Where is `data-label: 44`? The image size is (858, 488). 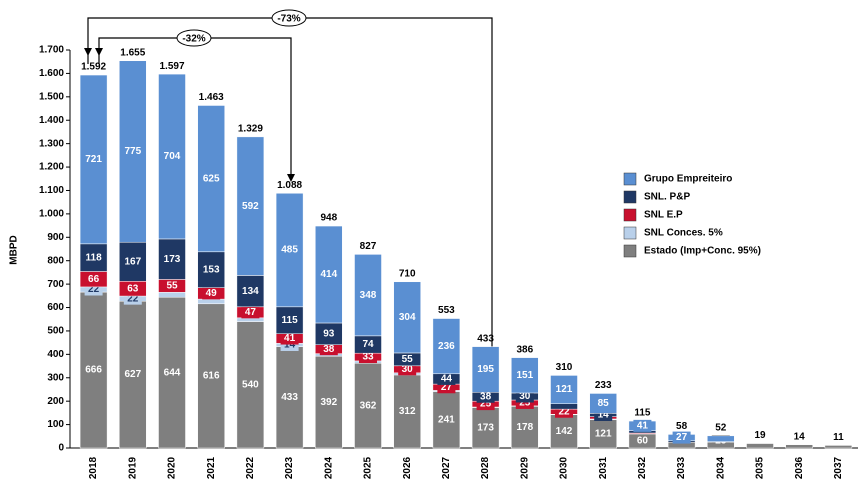 data-label: 44 is located at coordinates (447, 379).